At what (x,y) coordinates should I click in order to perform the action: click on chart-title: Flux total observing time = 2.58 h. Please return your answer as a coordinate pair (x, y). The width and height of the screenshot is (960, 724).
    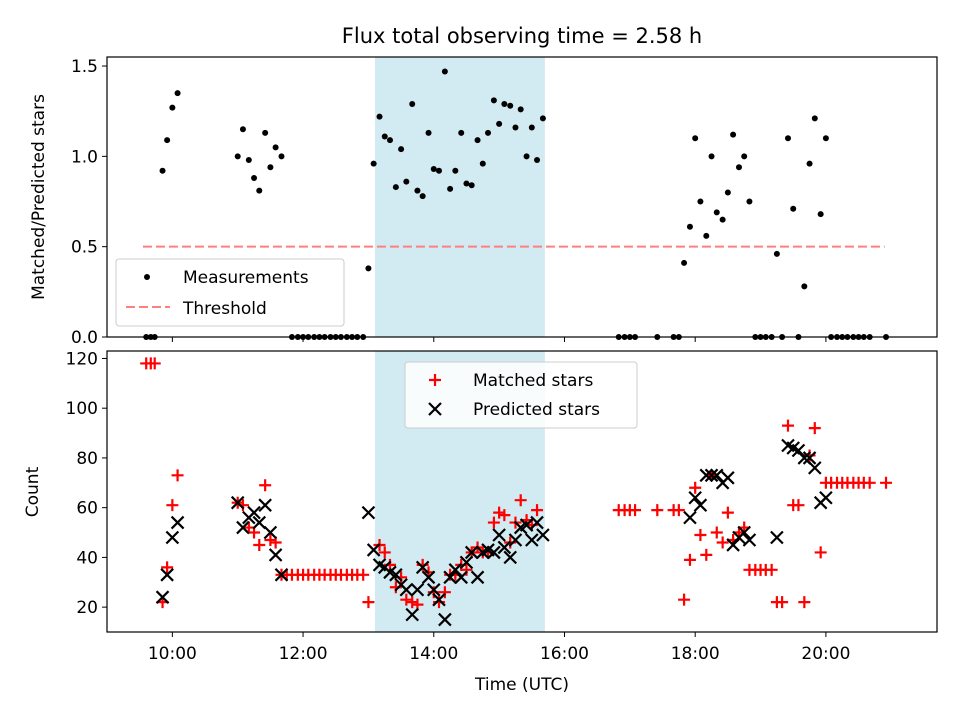
    Looking at the image, I should click on (522, 36).